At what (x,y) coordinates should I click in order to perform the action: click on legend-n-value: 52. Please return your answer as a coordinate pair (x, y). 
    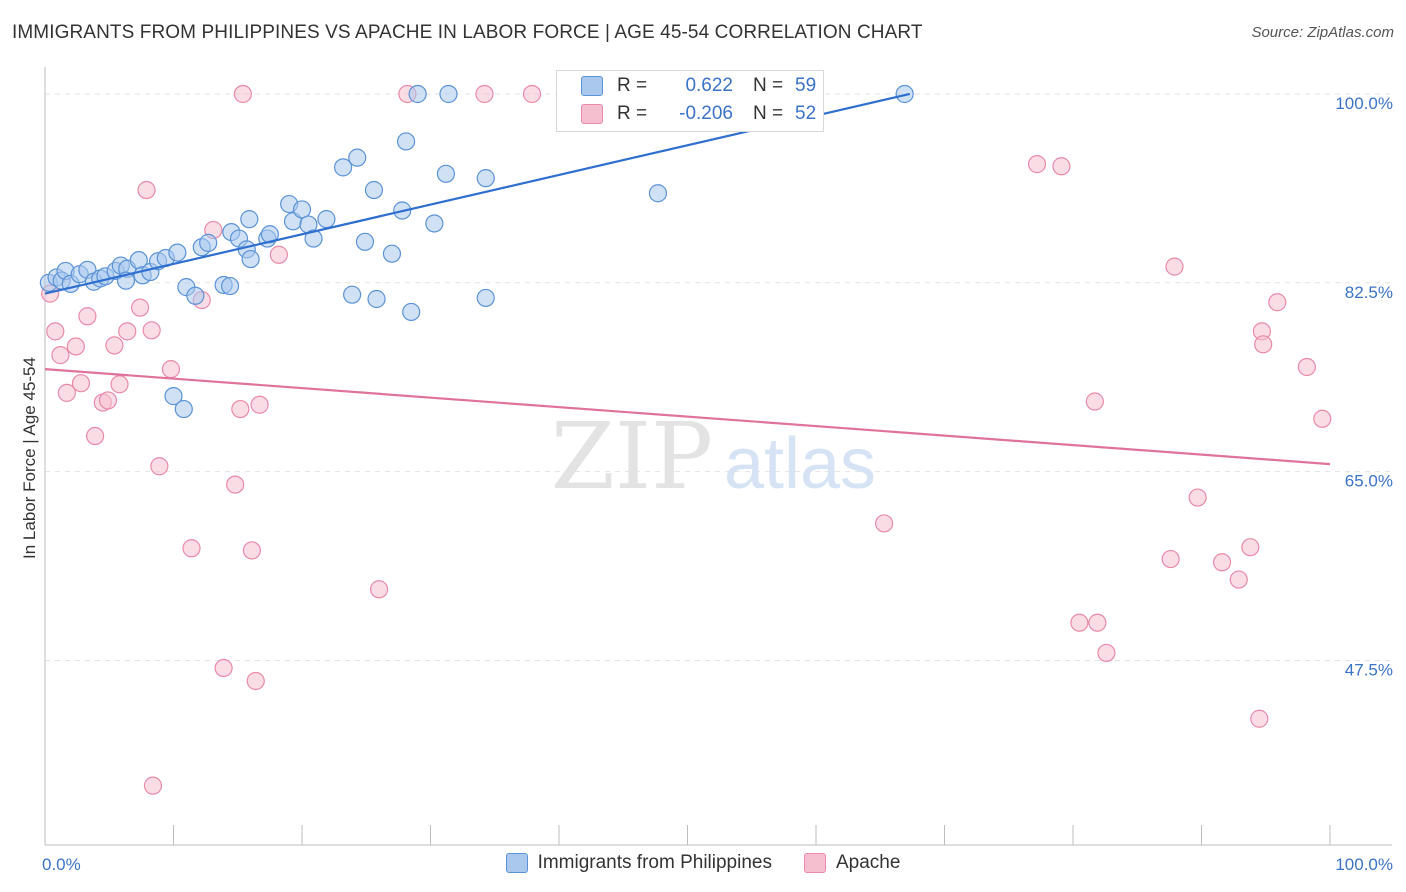
    Looking at the image, I should click on (806, 113).